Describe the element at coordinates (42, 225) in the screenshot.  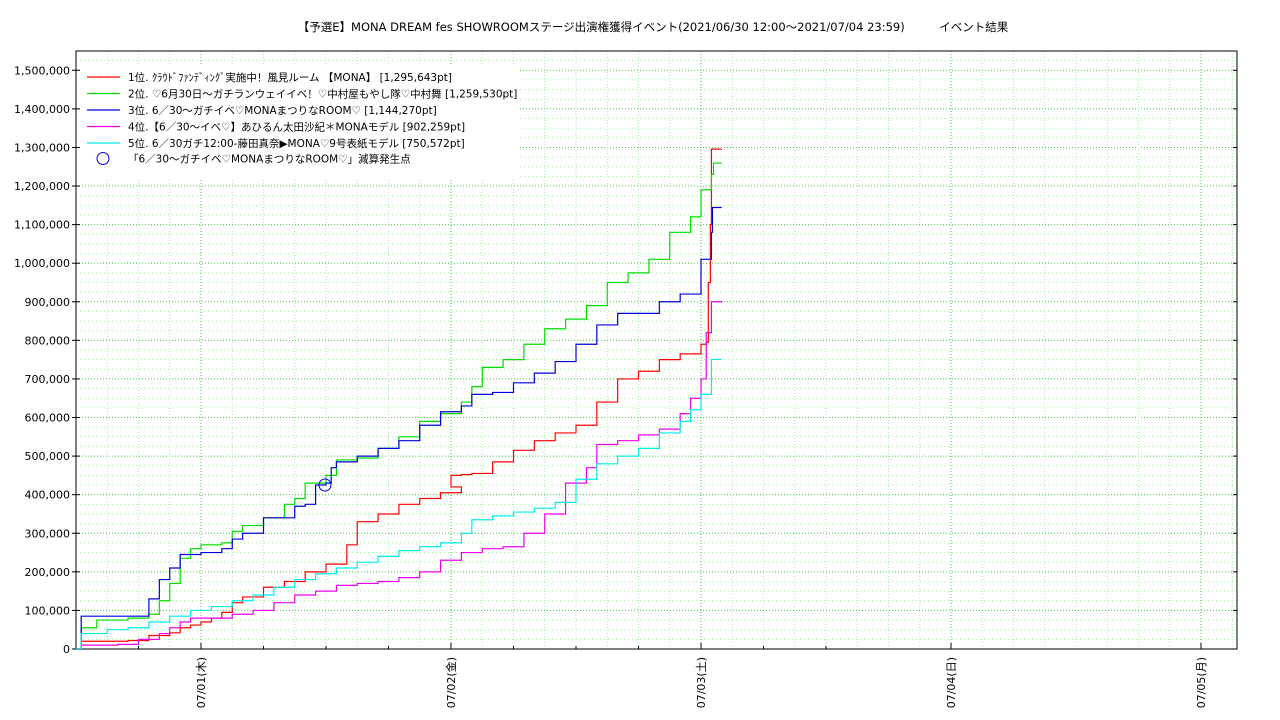
I see `y-tick-label: 1,100,000` at that location.